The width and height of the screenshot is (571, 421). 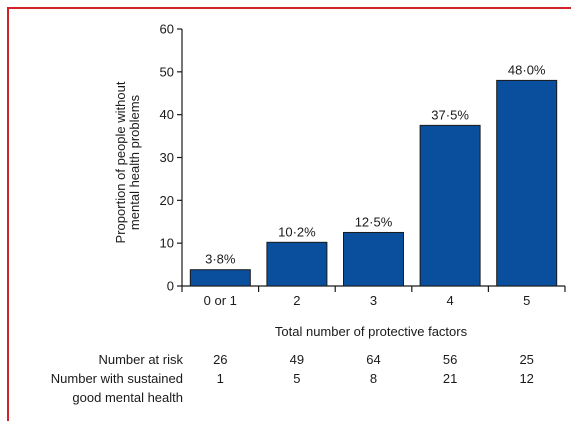 I want to click on bar-value-label: 10·2%, so click(x=297, y=231).